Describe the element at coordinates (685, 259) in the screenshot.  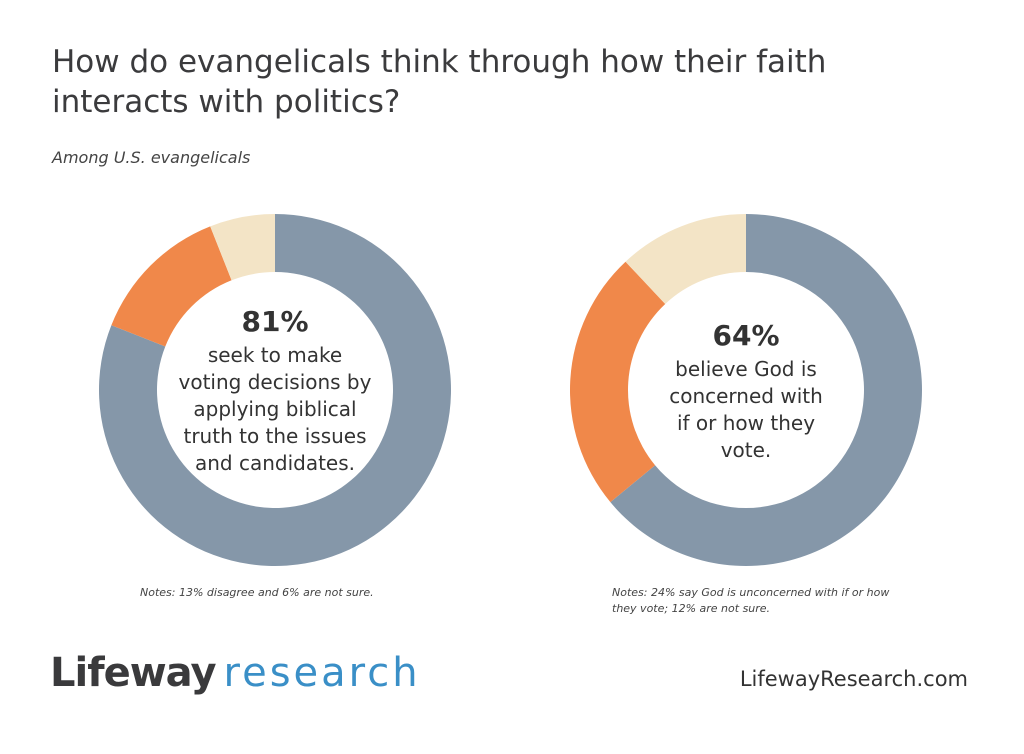
I see `donut-2-slice-not-sure` at that location.